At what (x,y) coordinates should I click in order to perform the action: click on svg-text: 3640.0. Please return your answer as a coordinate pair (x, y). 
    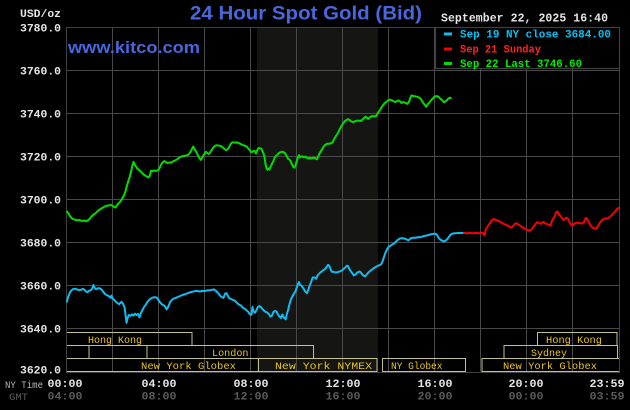
    Looking at the image, I should click on (40, 331).